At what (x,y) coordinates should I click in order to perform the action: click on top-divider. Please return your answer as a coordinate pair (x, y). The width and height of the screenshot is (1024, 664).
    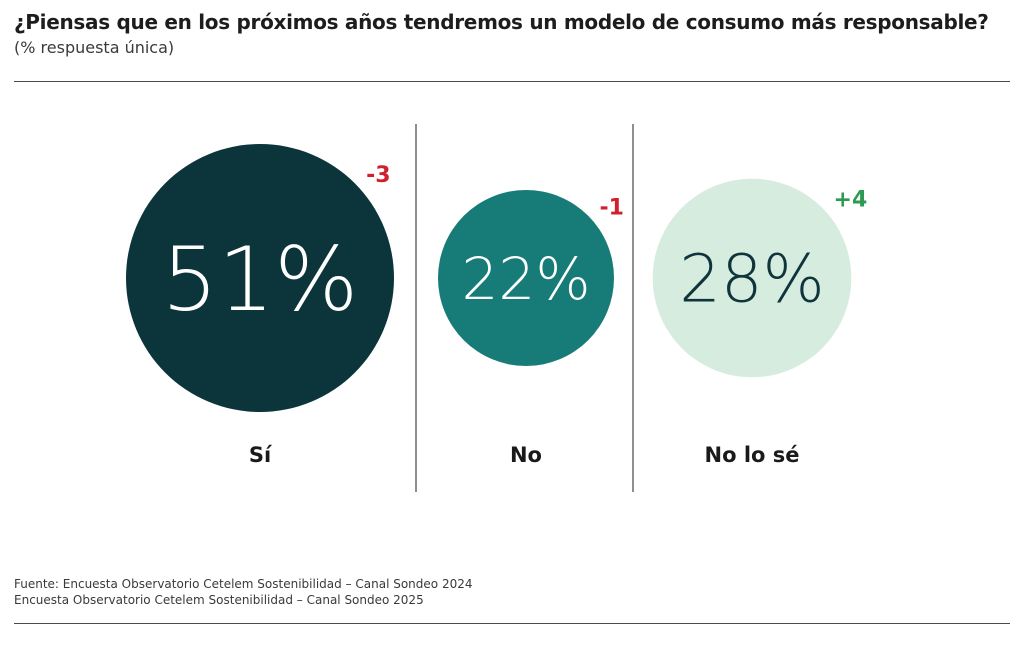
    Looking at the image, I should click on (512, 81).